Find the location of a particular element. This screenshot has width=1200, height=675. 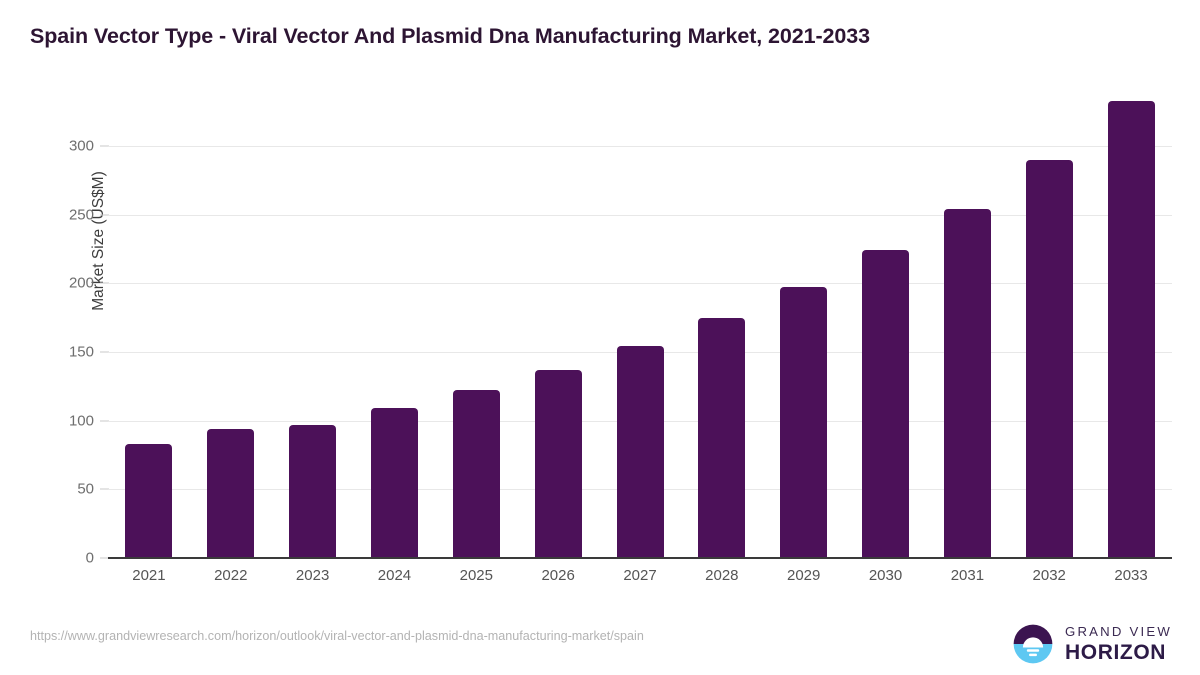

x-axis-line is located at coordinates (640, 558).